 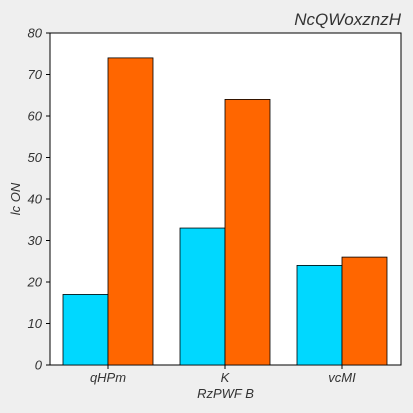 I want to click on y-tick-label: 40, so click(x=35, y=199).